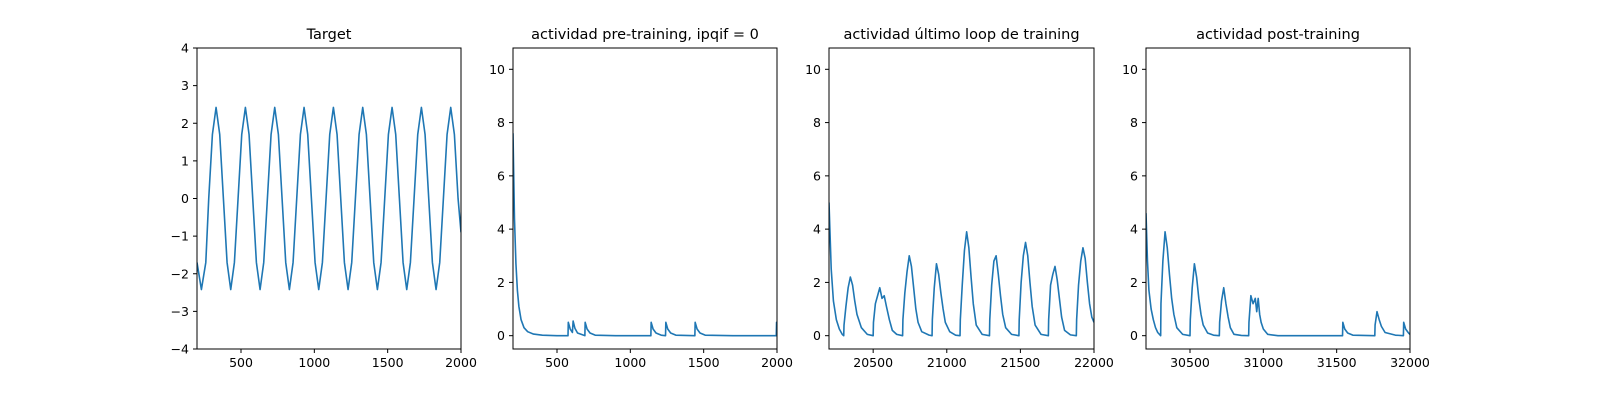 Image resolution: width=1600 pixels, height=400 pixels. What do you see at coordinates (180, 311) in the screenshot?
I see `y-tick-label: −3` at bounding box center [180, 311].